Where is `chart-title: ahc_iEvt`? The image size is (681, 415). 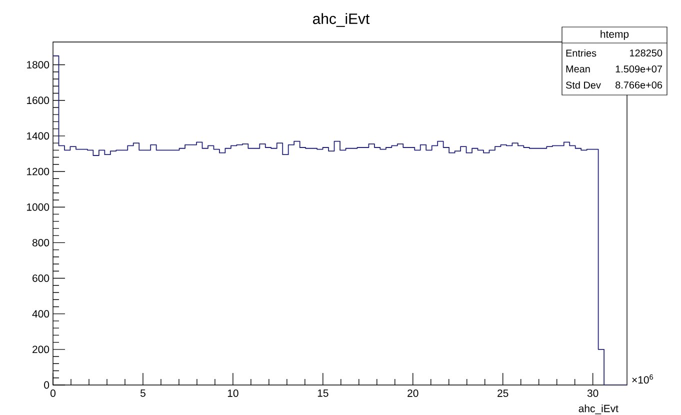 chart-title: ahc_iEvt is located at coordinates (341, 20).